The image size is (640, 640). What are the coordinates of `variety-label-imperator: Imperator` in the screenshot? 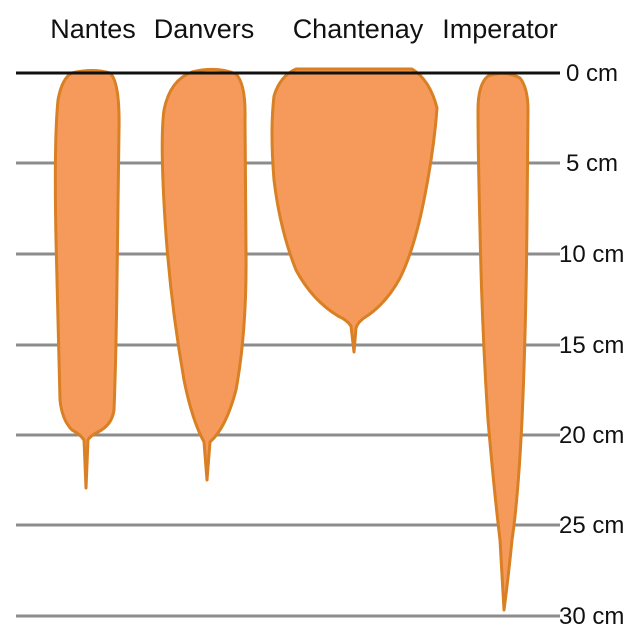 It's located at (500, 29).